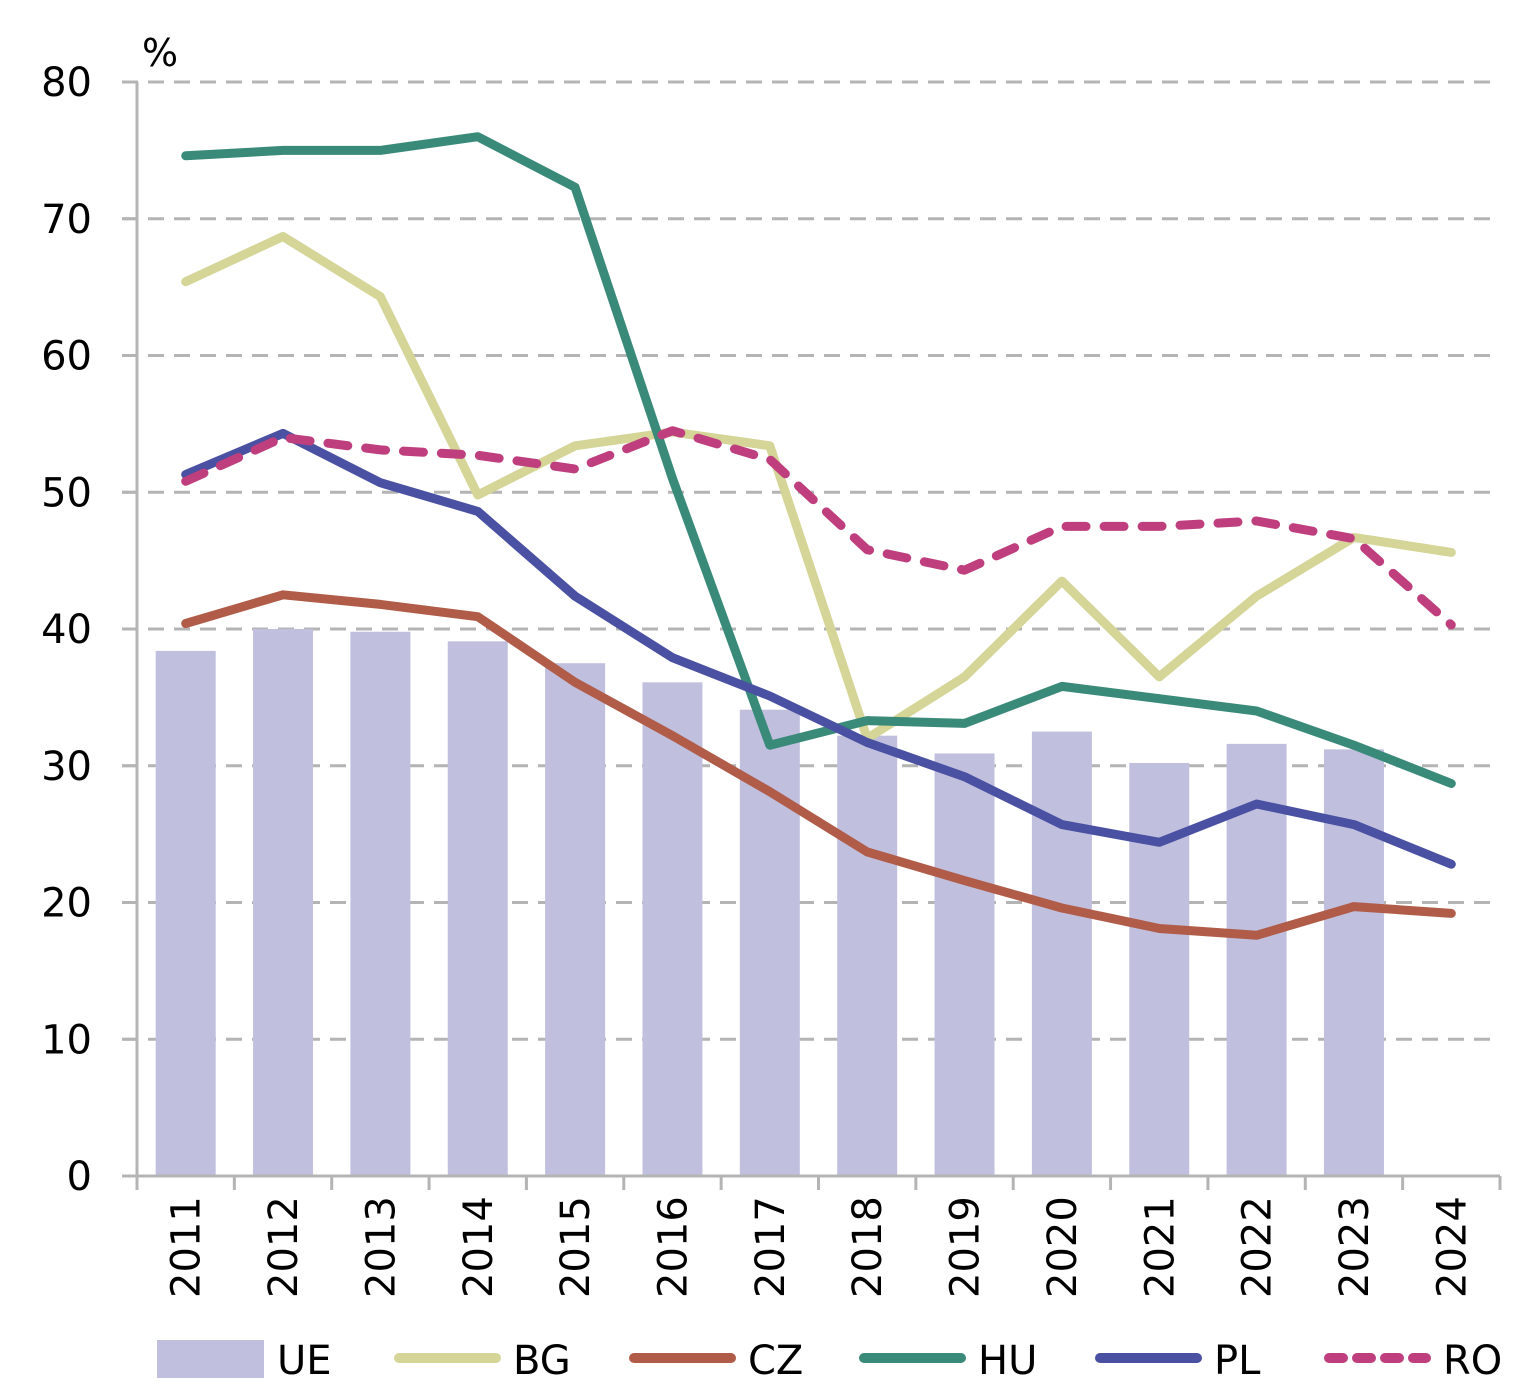 This screenshot has height=1400, width=1540. I want to click on legend-swatch-ue, so click(210, 1359).